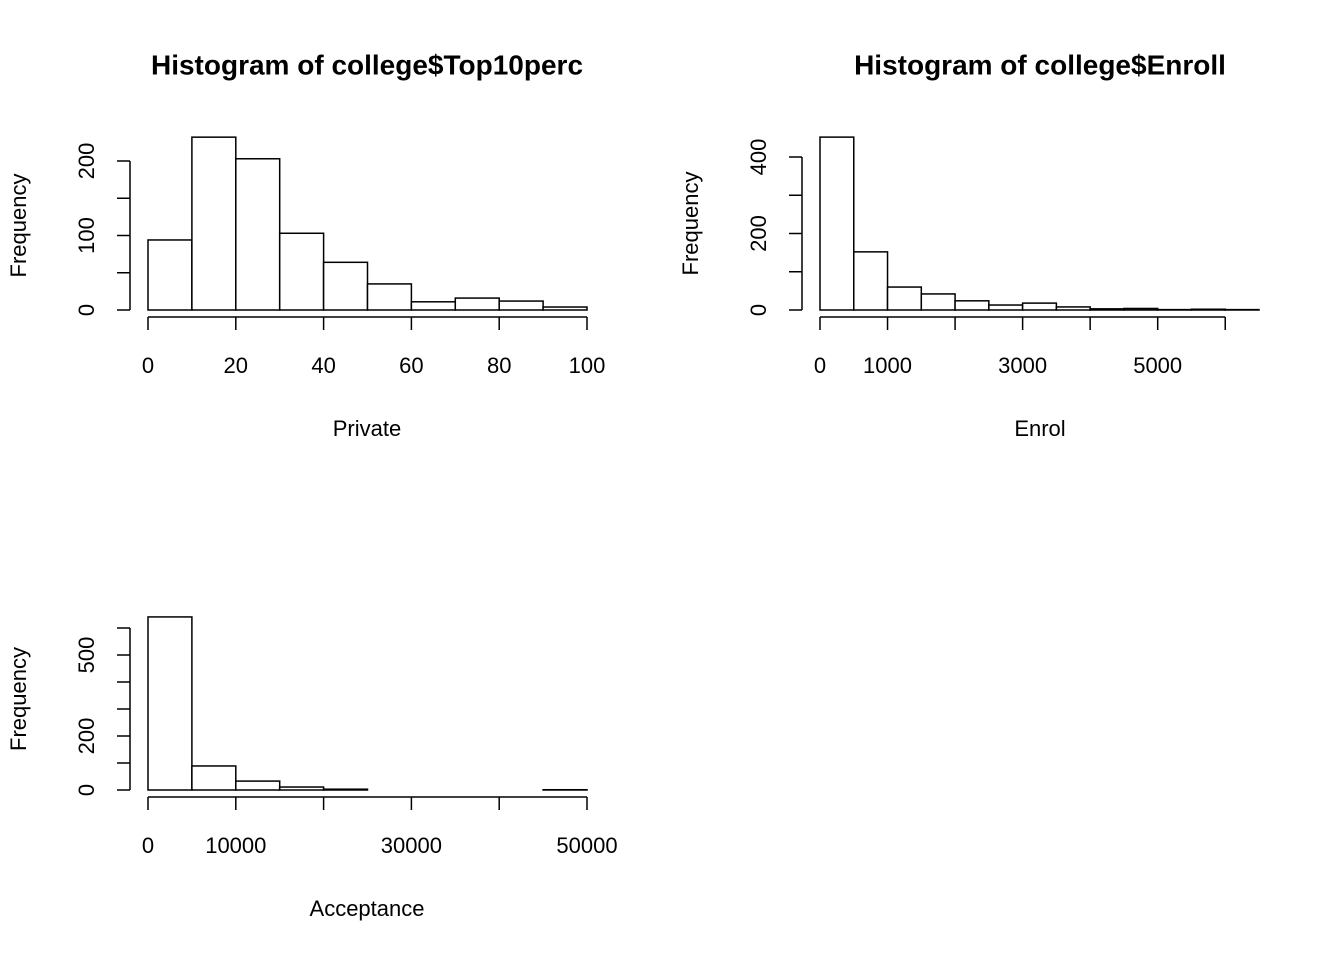 This screenshot has width=1344, height=960. What do you see at coordinates (1039, 428) in the screenshot?
I see `x-axis-label: Enrol` at bounding box center [1039, 428].